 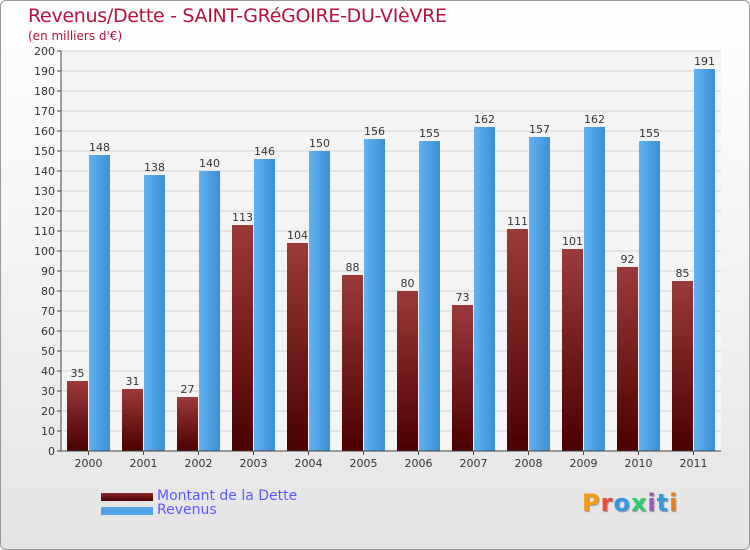 What do you see at coordinates (364, 463) in the screenshot?
I see `xtick-label-2005: 2005` at bounding box center [364, 463].